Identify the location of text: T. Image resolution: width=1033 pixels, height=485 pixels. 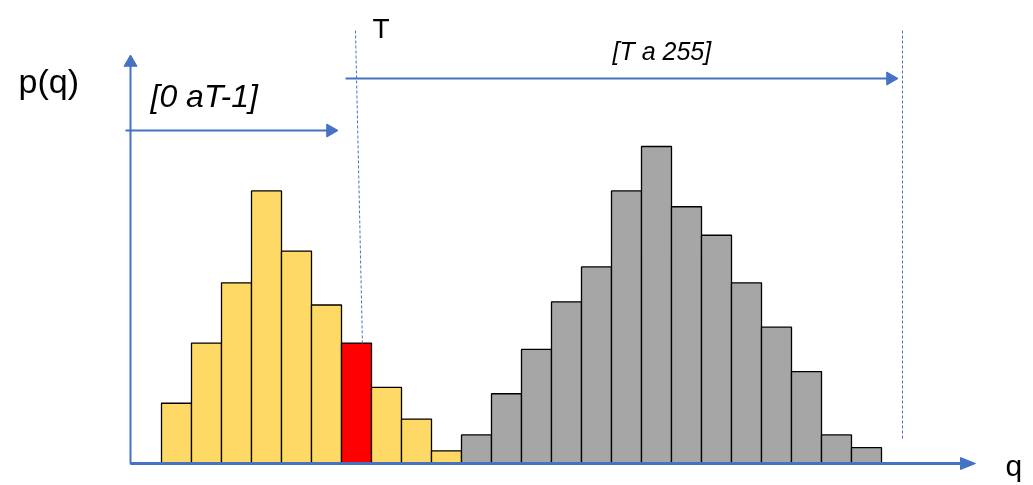
(381, 28).